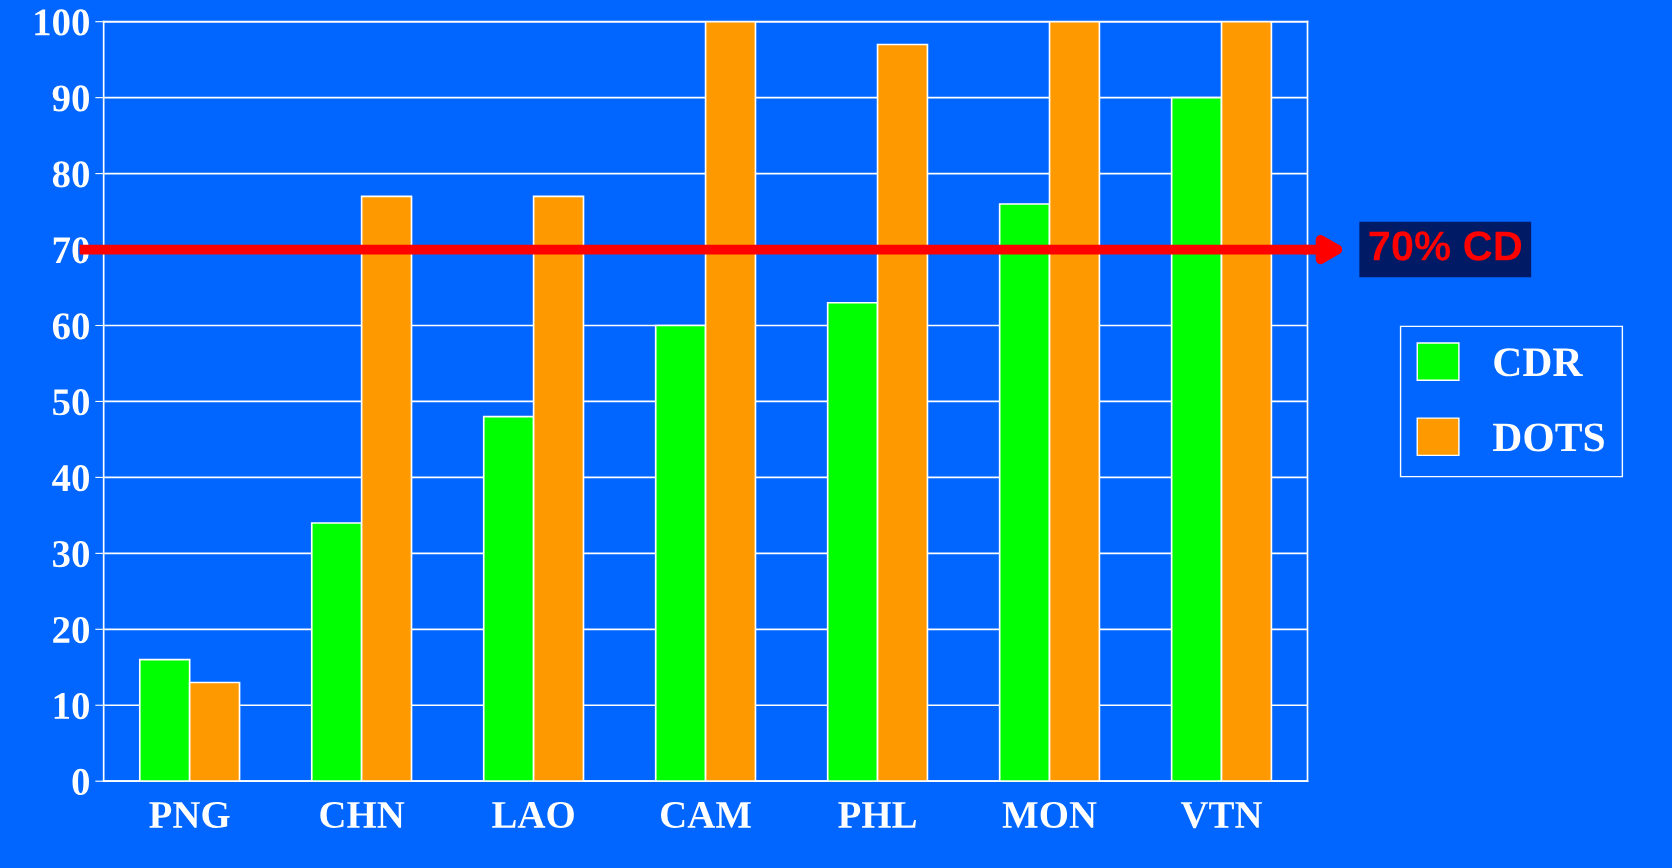  Describe the element at coordinates (706, 815) in the screenshot. I see `x-tick-label: CAM` at that location.